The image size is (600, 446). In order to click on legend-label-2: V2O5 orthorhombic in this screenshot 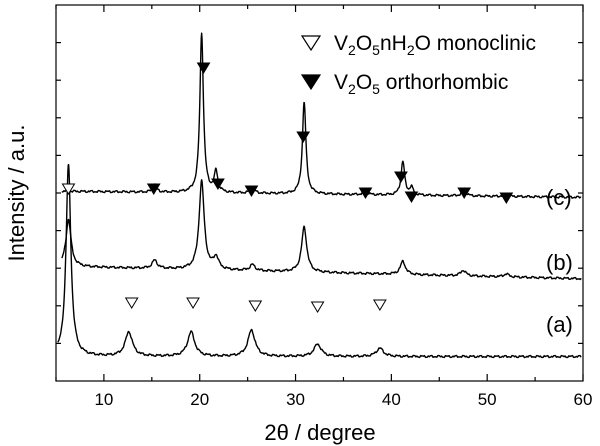, I will do `click(421, 84)`.